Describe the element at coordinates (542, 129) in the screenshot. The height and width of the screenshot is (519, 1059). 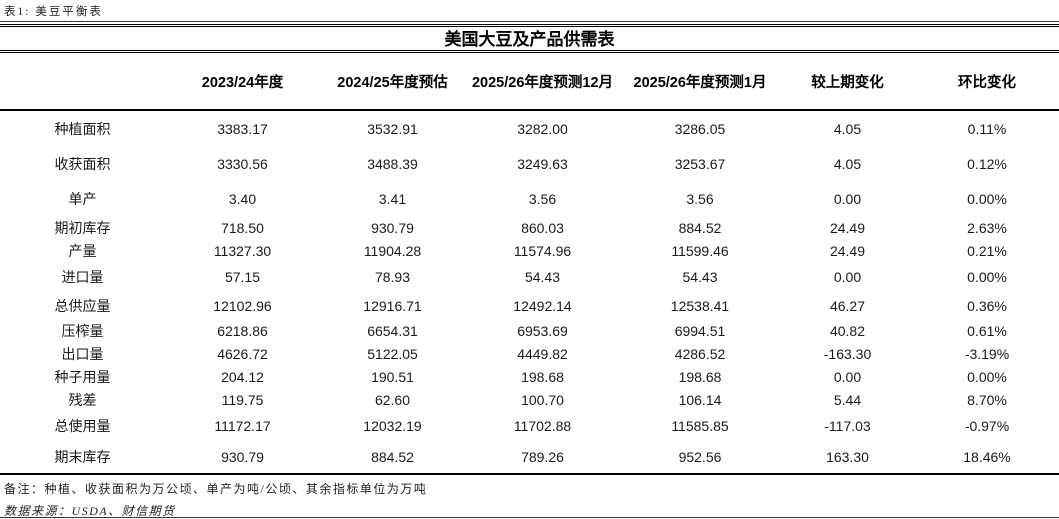
I see `cell-value: 3282.00` at that location.